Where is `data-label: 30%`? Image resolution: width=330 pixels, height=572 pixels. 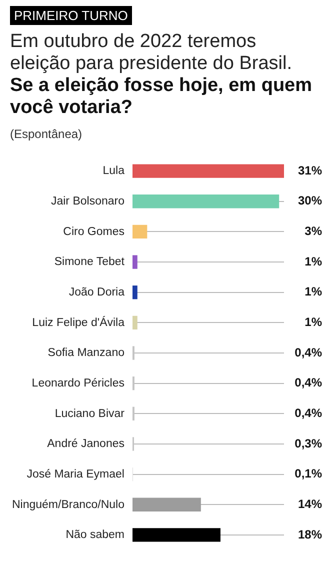
data-label: 30% is located at coordinates (310, 201).